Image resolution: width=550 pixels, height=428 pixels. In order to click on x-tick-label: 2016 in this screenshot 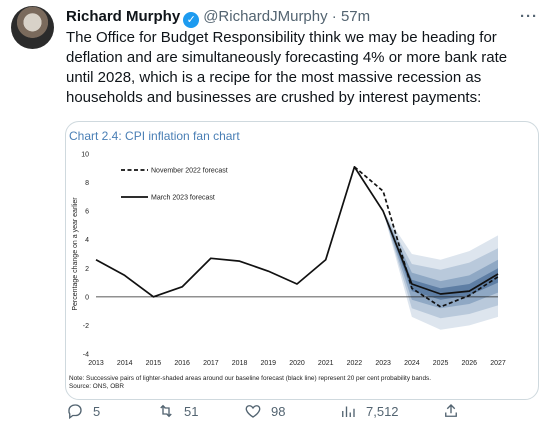, I will do `click(182, 363)`.